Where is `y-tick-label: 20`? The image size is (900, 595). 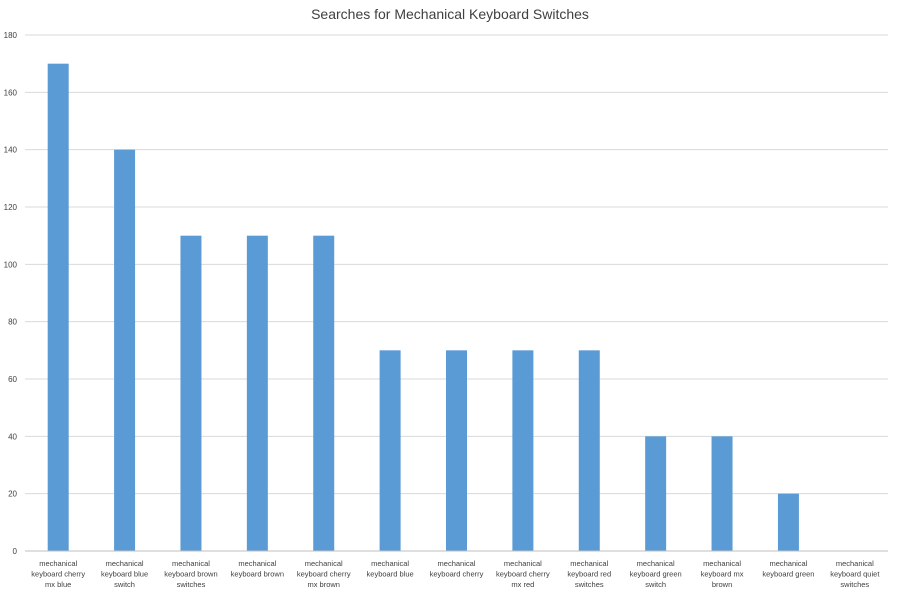 y-tick-label: 20 is located at coordinates (12, 494).